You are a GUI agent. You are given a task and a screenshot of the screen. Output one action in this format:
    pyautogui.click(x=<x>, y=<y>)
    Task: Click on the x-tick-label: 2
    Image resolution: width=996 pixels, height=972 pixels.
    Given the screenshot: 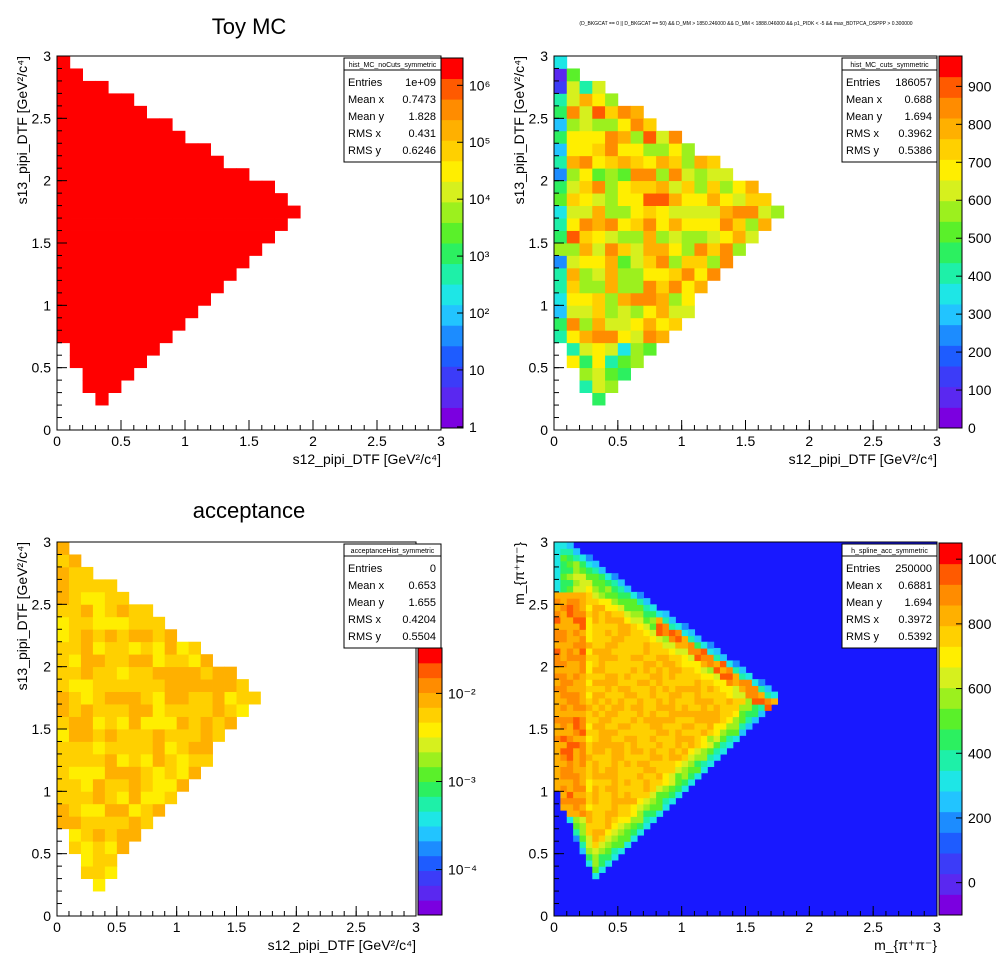 What is the action you would take?
    pyautogui.click(x=313, y=441)
    